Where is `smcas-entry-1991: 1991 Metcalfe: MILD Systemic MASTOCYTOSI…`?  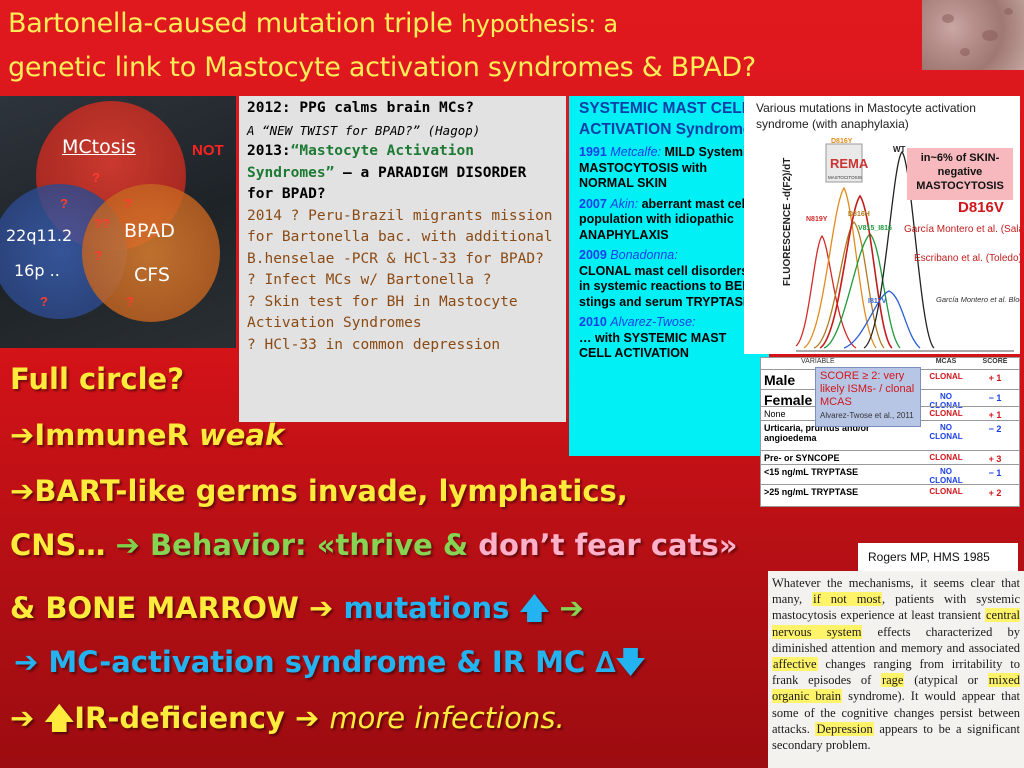
smcas-entry-1991: 1991 Metcalfe: MILD Systemic MASTOCYTOSI… is located at coordinates (669, 168).